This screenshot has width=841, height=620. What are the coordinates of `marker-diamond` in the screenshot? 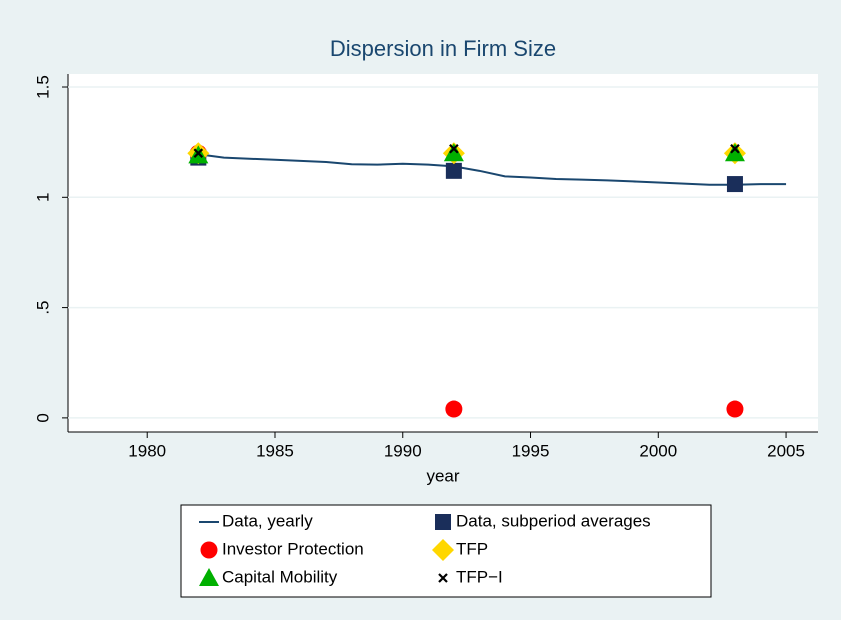 It's located at (443, 550).